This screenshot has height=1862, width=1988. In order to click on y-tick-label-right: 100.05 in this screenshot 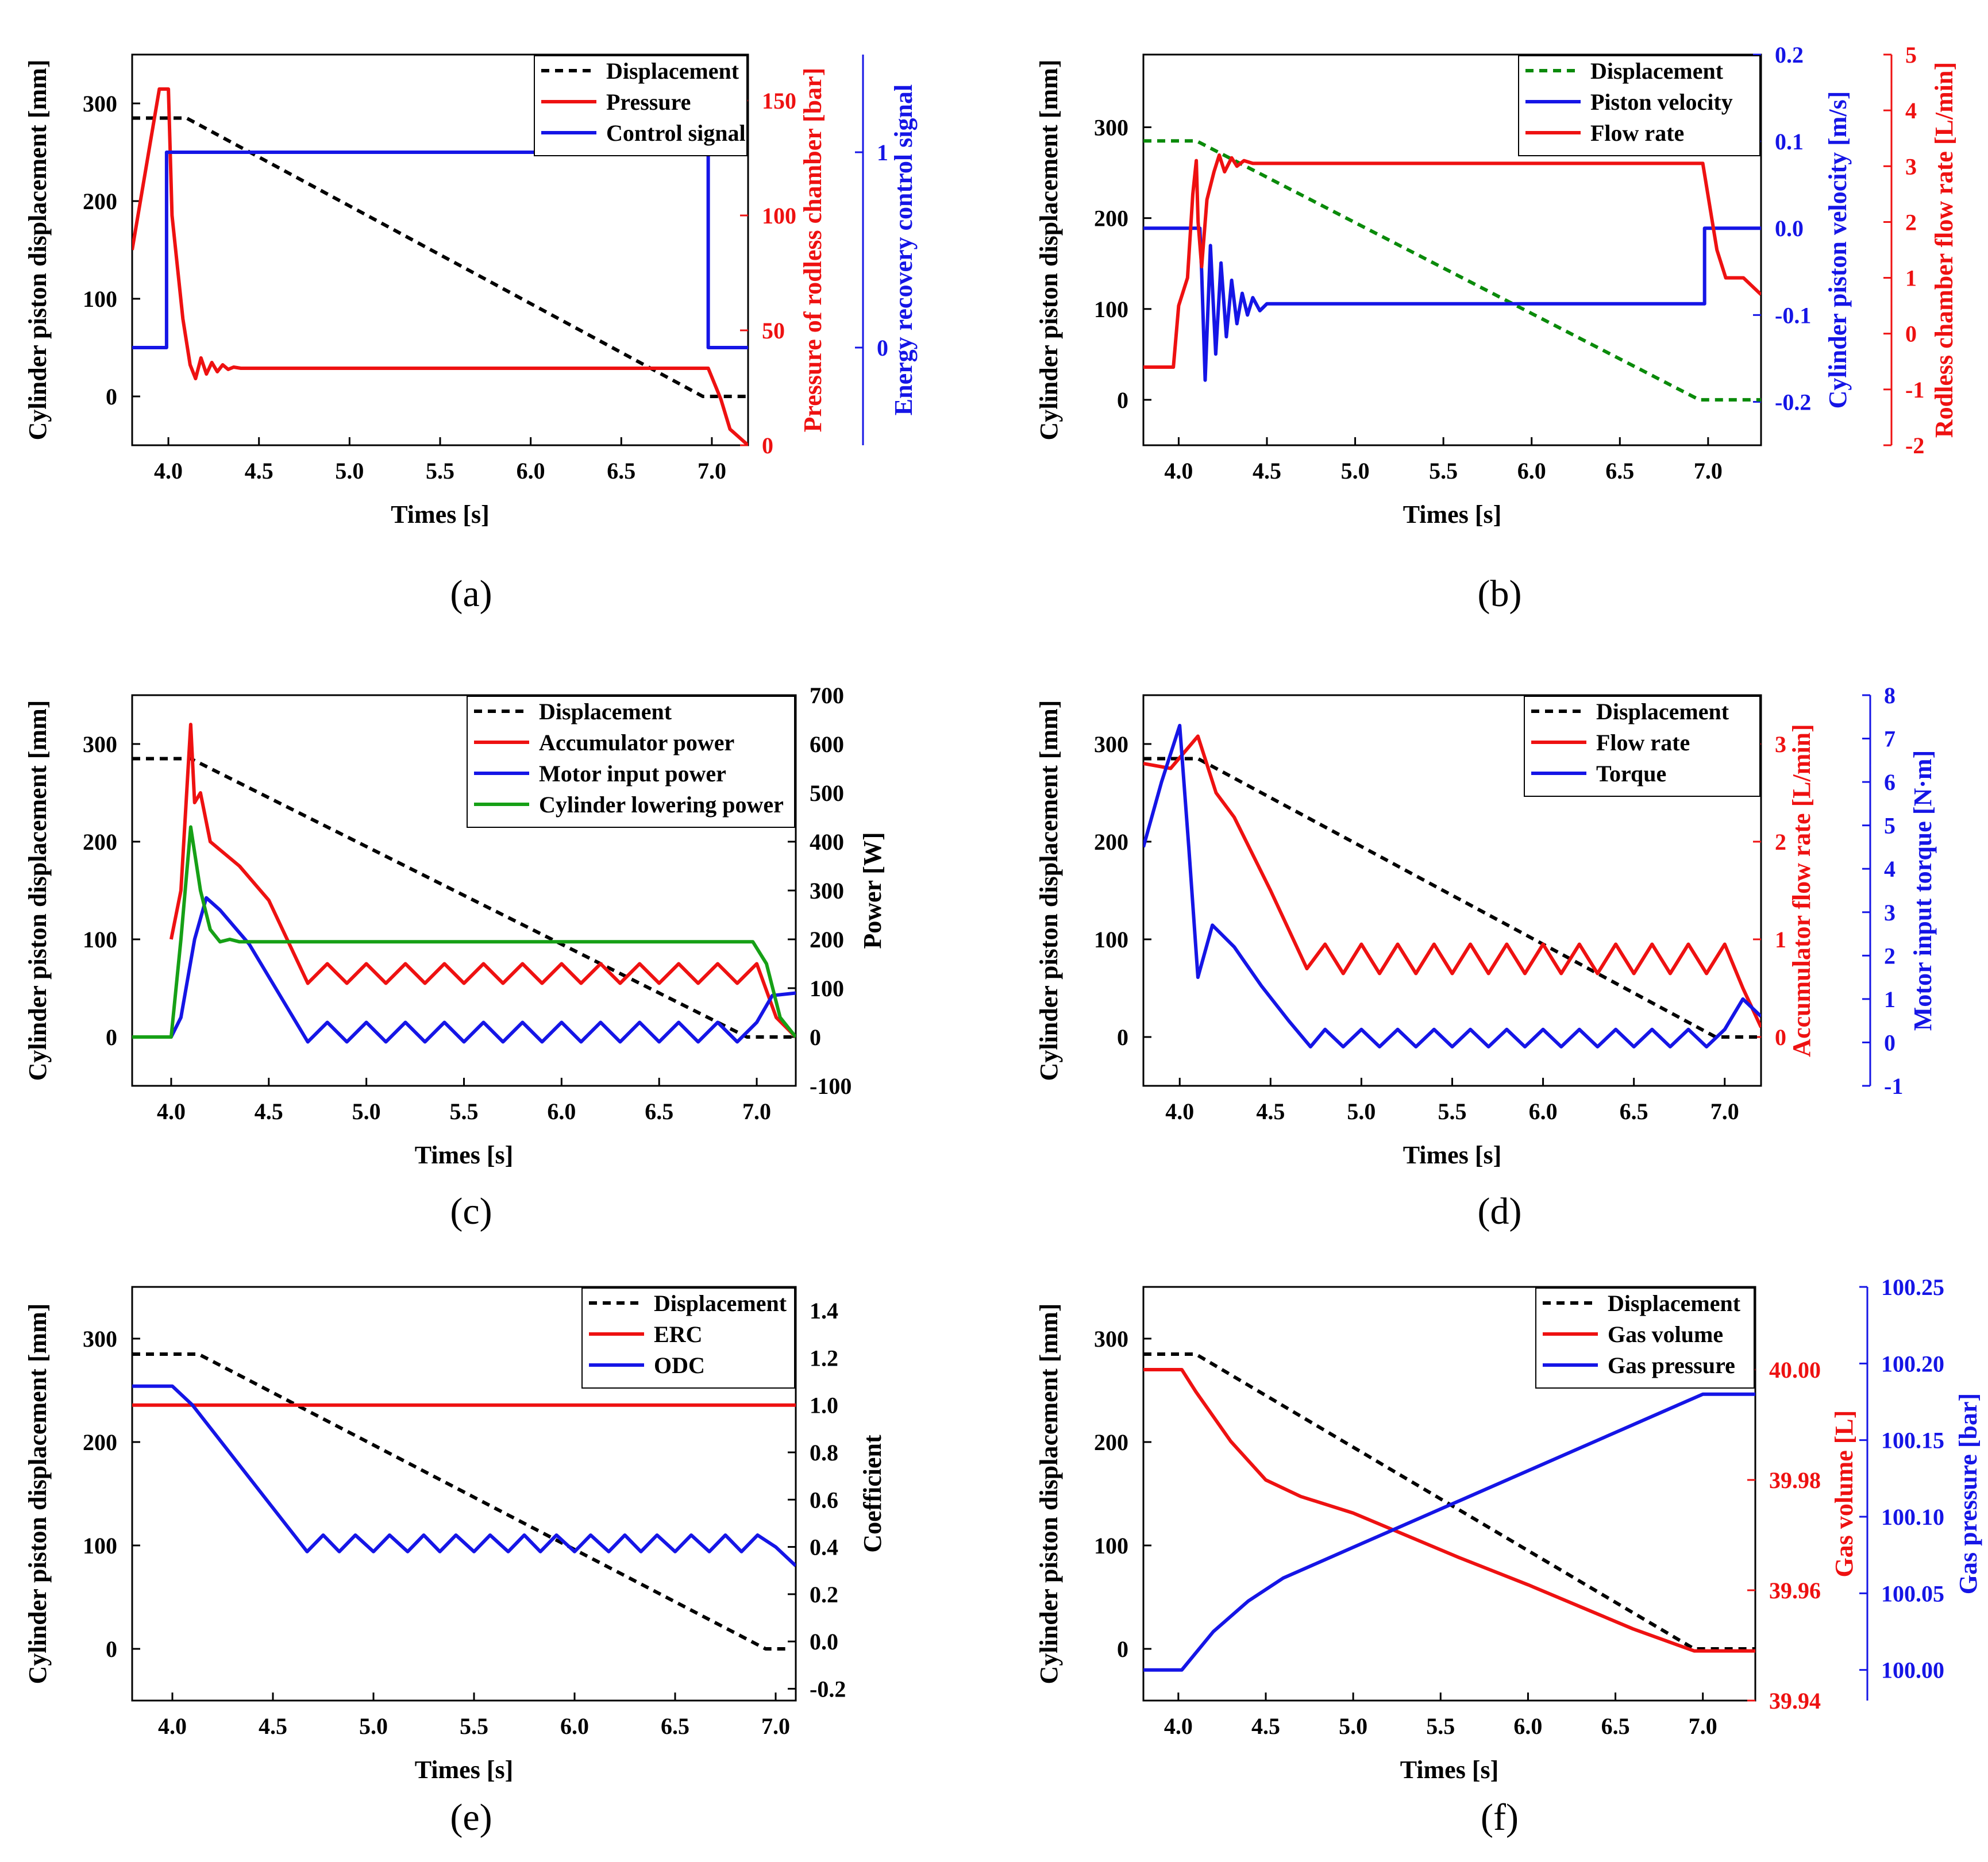, I will do `click(1912, 1593)`.